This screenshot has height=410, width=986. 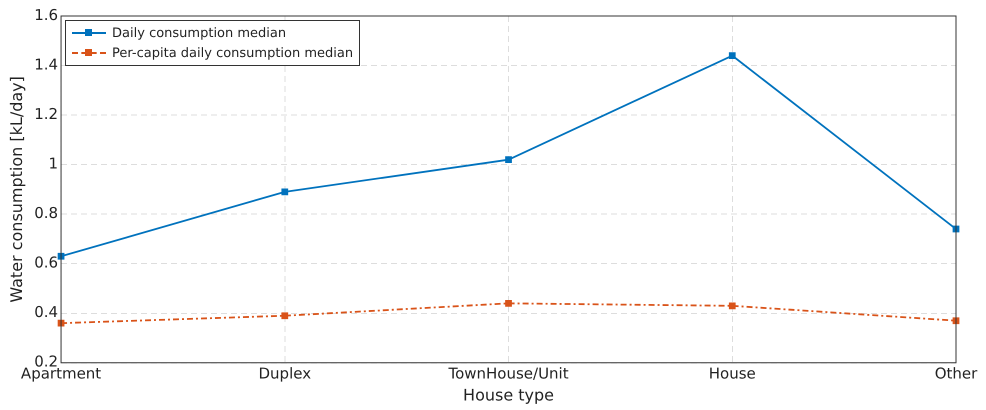 What do you see at coordinates (285, 373) in the screenshot?
I see `x-tick-label: Duplex` at bounding box center [285, 373].